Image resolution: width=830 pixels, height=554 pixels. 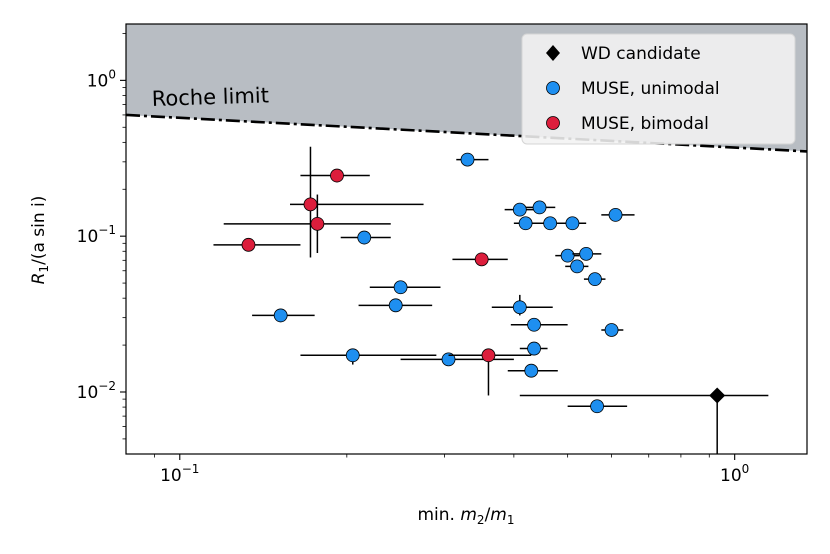 I want to click on legend-diamond-marker, so click(x=553, y=53).